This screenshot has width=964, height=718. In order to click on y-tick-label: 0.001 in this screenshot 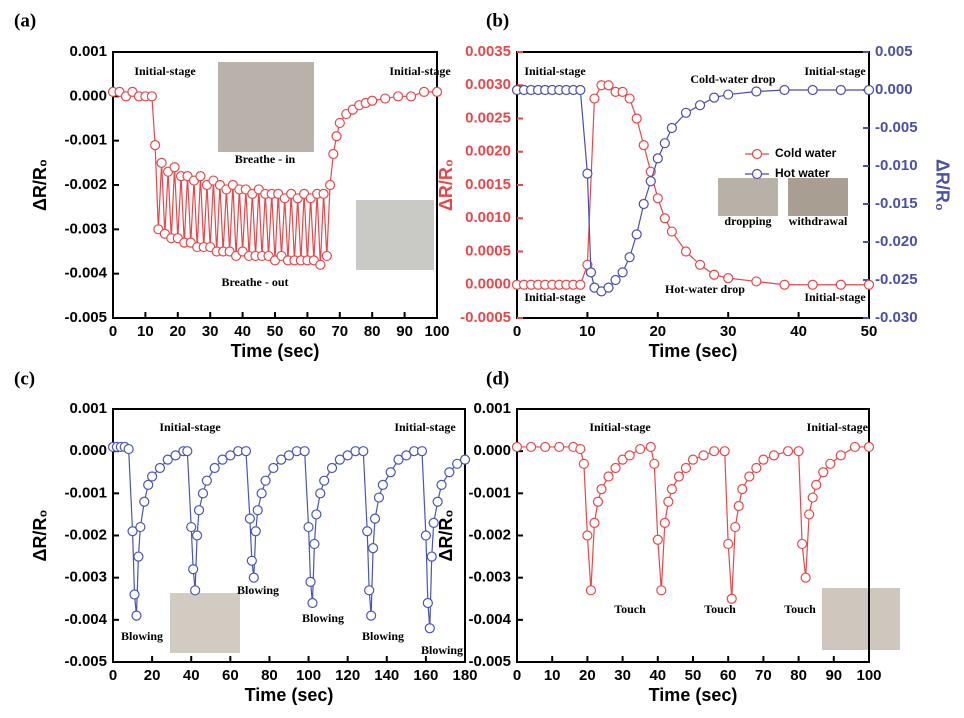, I will do `click(88, 408)`.